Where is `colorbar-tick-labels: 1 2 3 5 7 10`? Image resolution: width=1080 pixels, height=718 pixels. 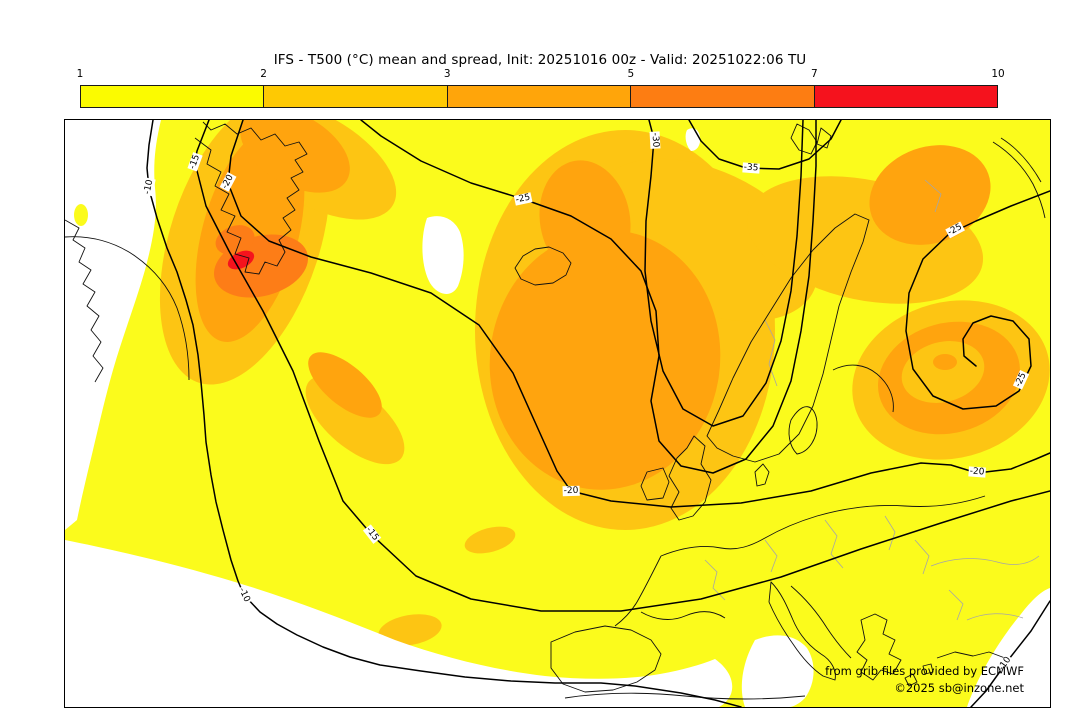
colorbar-tick-labels: 1 2 3 5 7 10 is located at coordinates (540, 75).